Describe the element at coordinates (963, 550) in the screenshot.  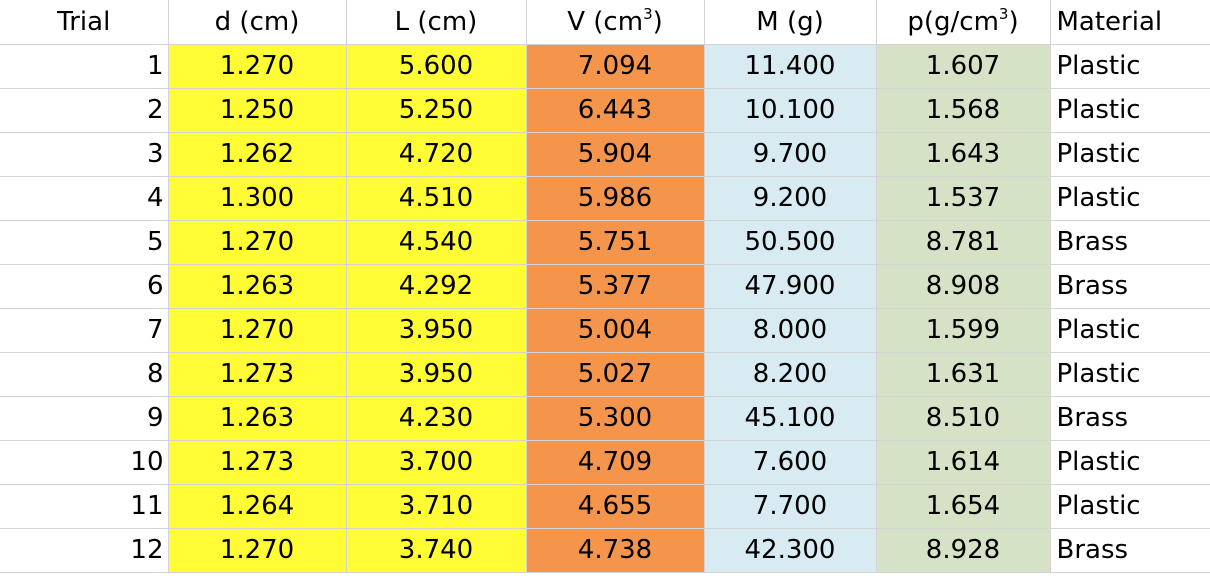
I see `cell-p: 8.928` at that location.